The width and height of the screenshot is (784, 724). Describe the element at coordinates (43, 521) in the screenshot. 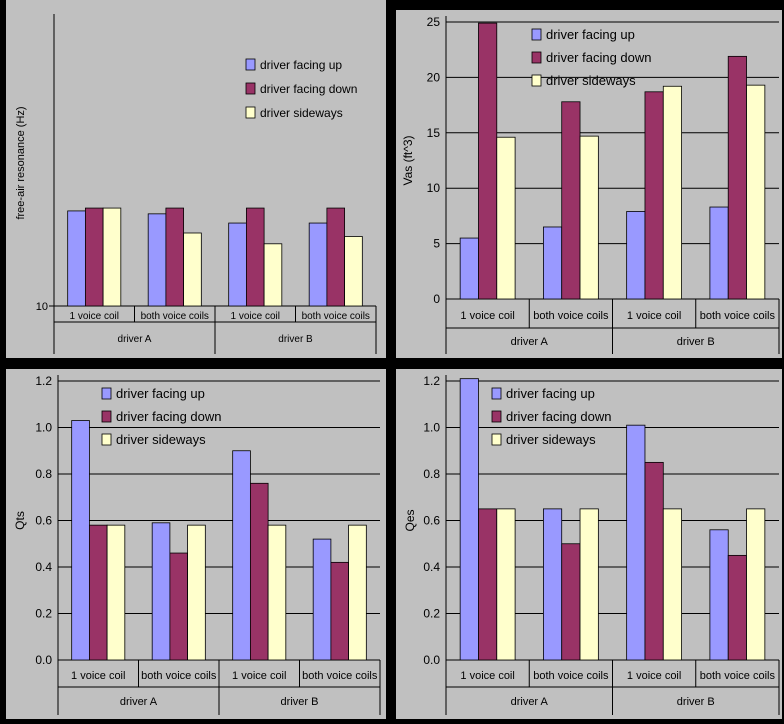

I see `y-tick-label: 0.6` at that location.